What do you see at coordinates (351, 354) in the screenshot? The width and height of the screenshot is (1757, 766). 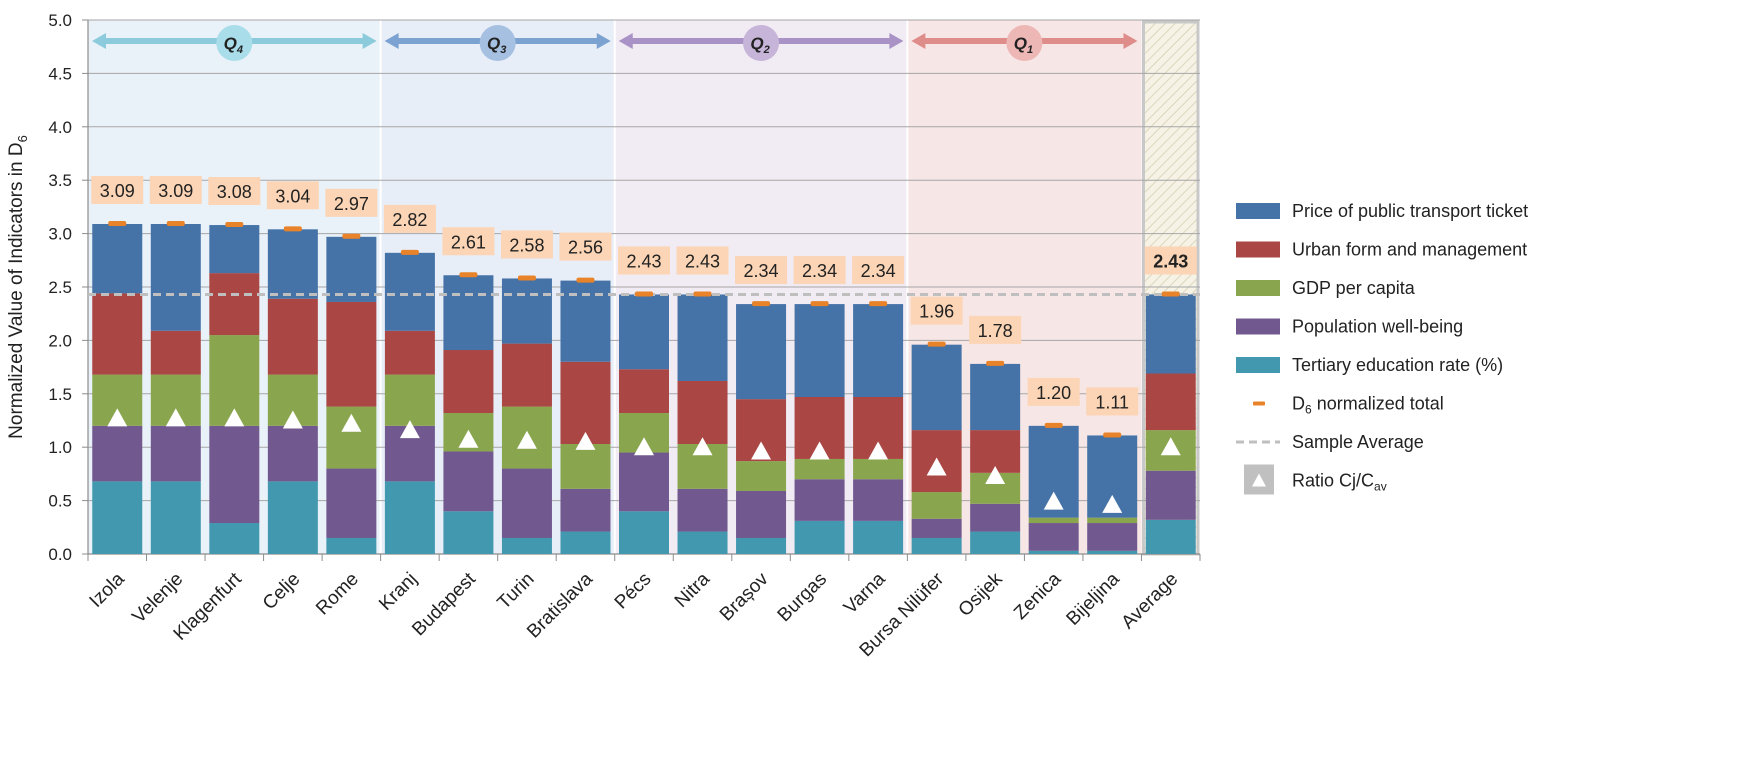 I see `bar-segment-rome-s3` at bounding box center [351, 354].